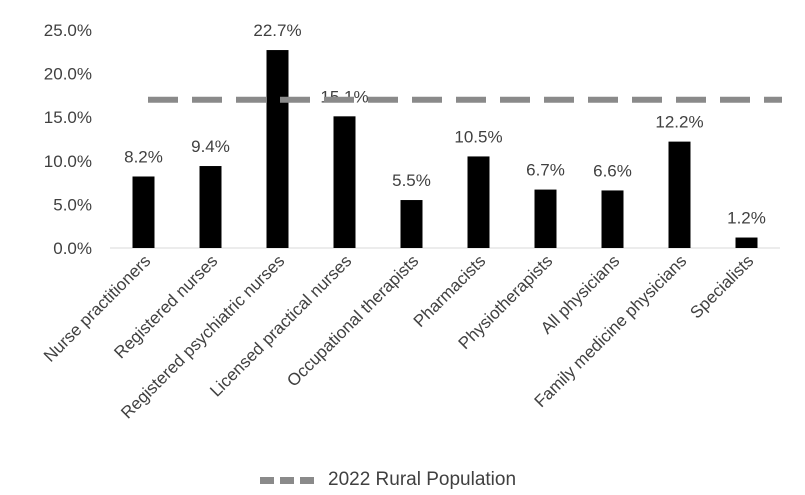  What do you see at coordinates (143, 156) in the screenshot?
I see `data-label: 8.2%` at bounding box center [143, 156].